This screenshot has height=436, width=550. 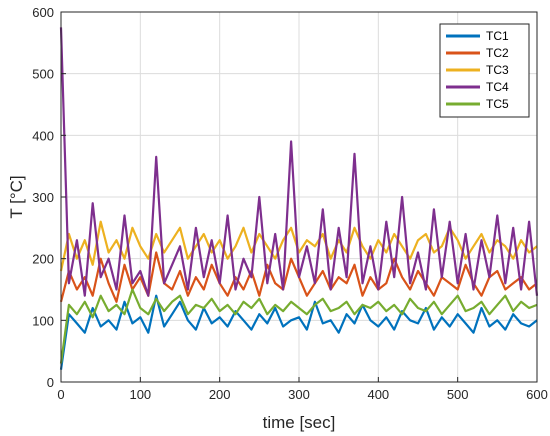 What do you see at coordinates (220, 394) in the screenshot?
I see `x-tick-label: 200` at bounding box center [220, 394].